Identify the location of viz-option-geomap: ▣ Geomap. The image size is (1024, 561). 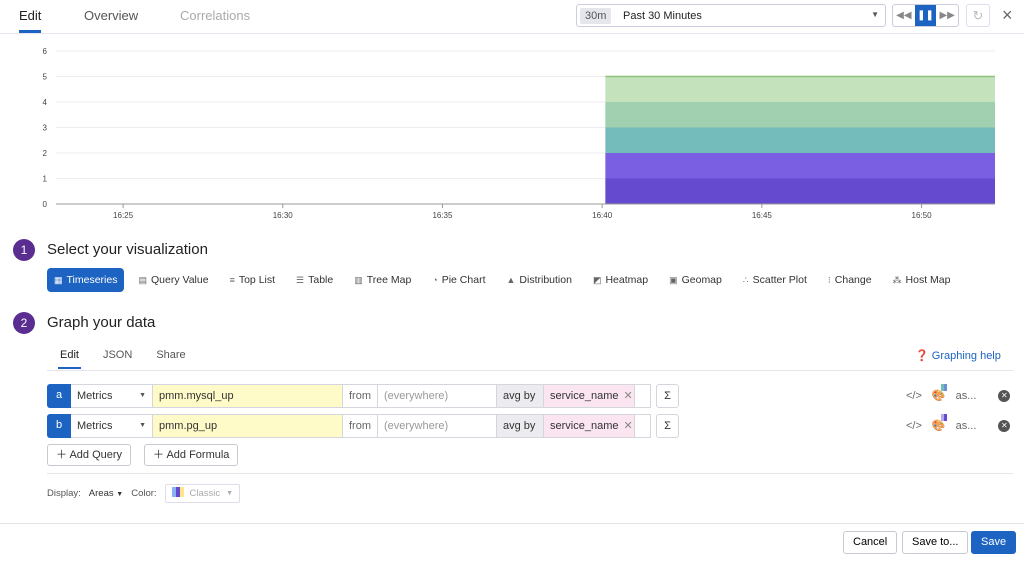
(695, 280).